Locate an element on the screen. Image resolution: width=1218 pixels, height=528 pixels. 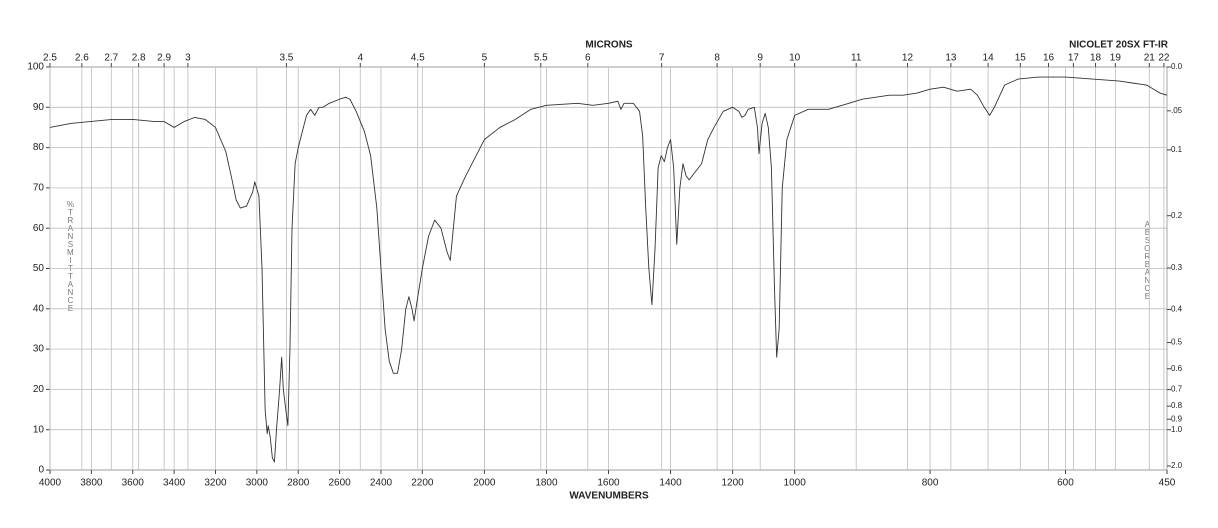
top-x-tick-label: 12 is located at coordinates (908, 58).